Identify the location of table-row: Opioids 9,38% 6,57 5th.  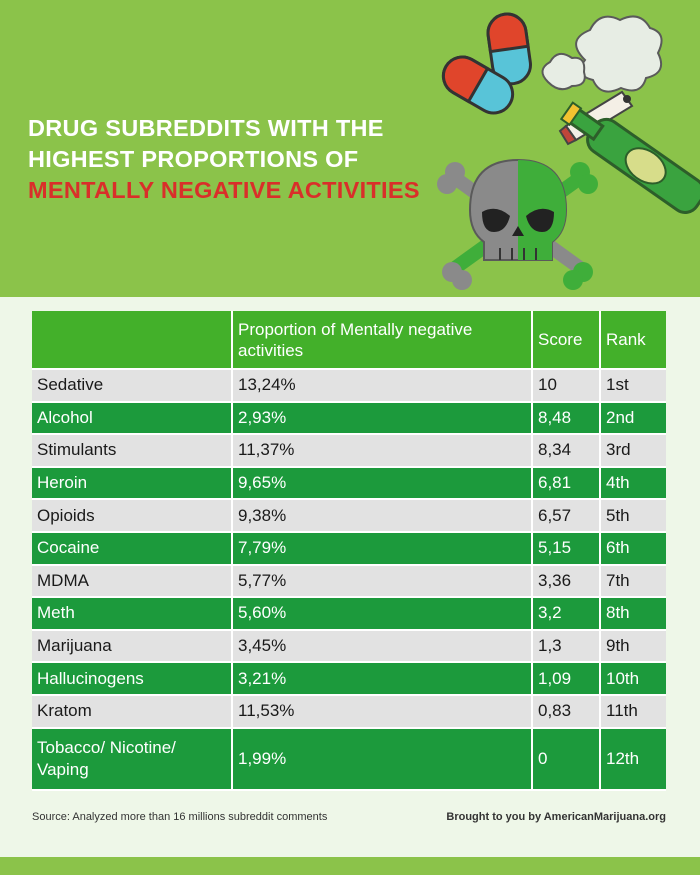
(349, 516).